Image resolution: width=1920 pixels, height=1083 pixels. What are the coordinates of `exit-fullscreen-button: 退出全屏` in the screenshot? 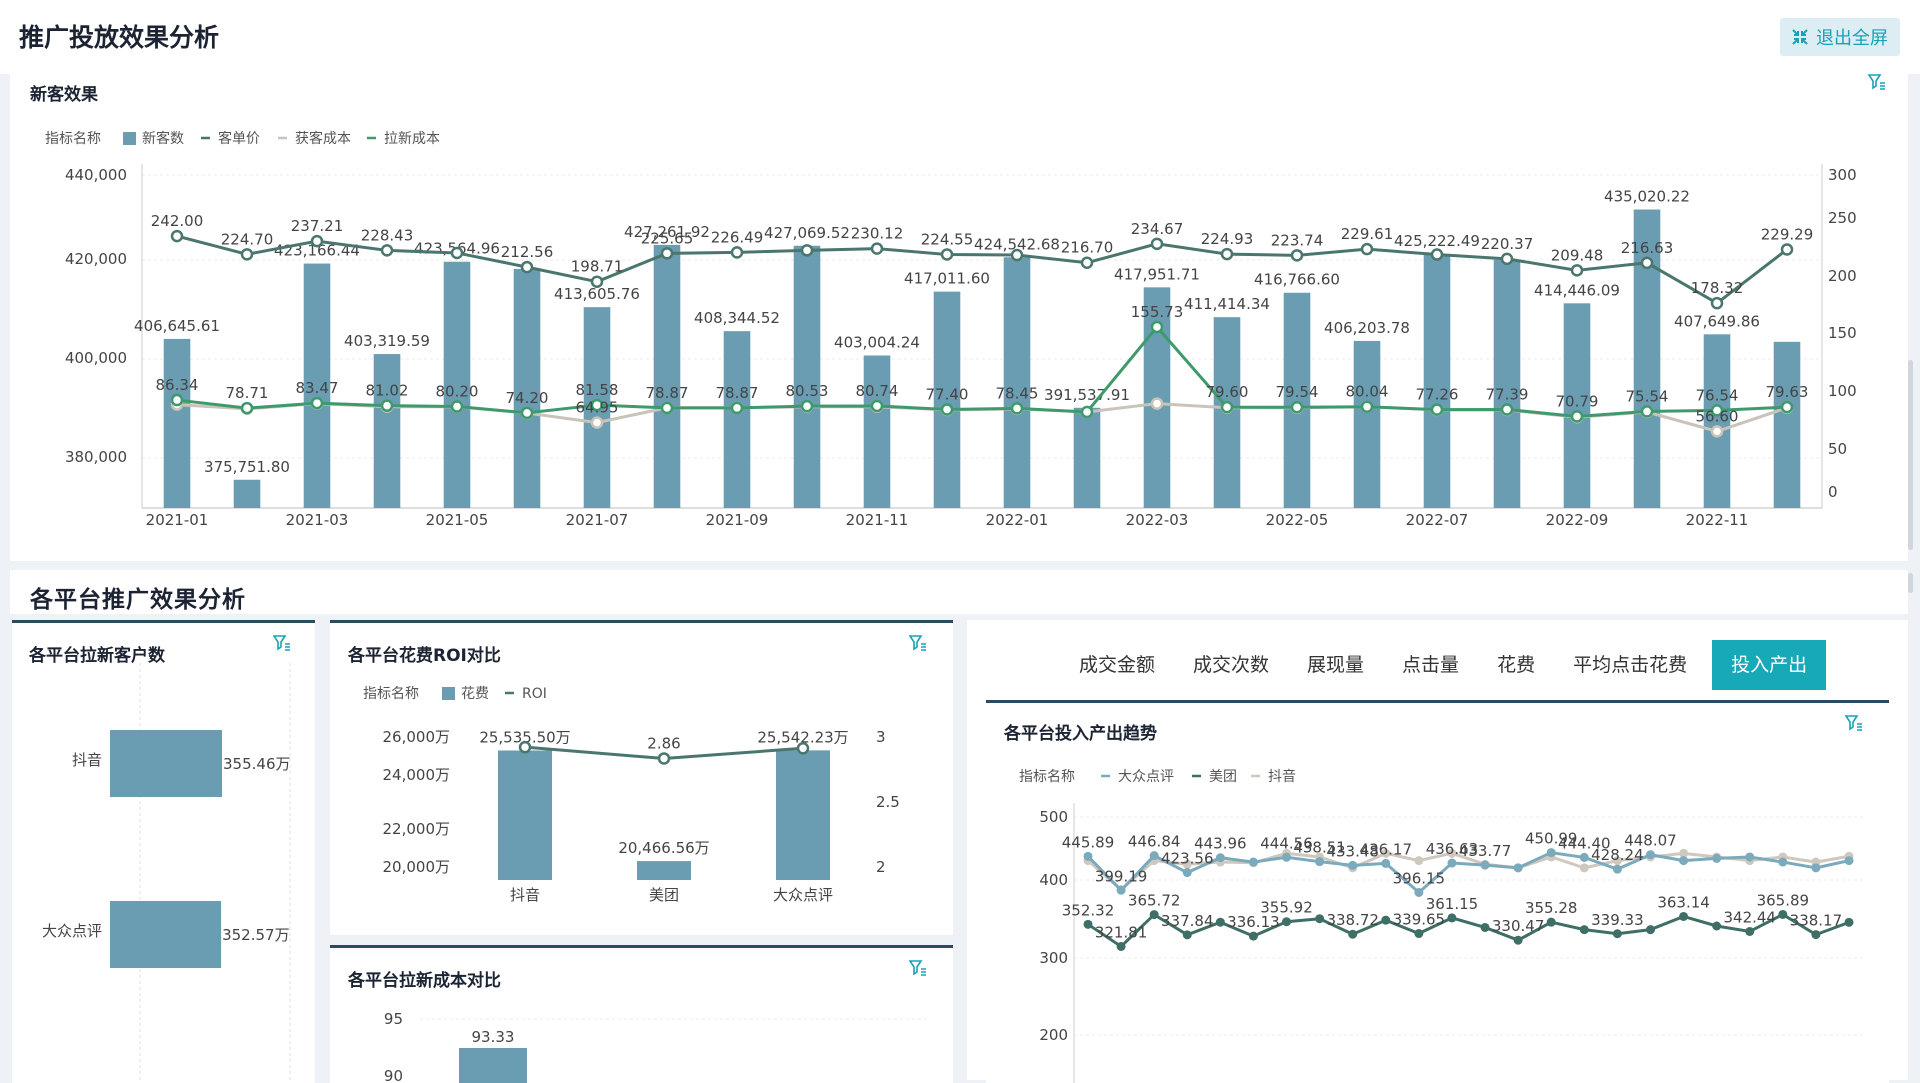 It's located at (1840, 37).